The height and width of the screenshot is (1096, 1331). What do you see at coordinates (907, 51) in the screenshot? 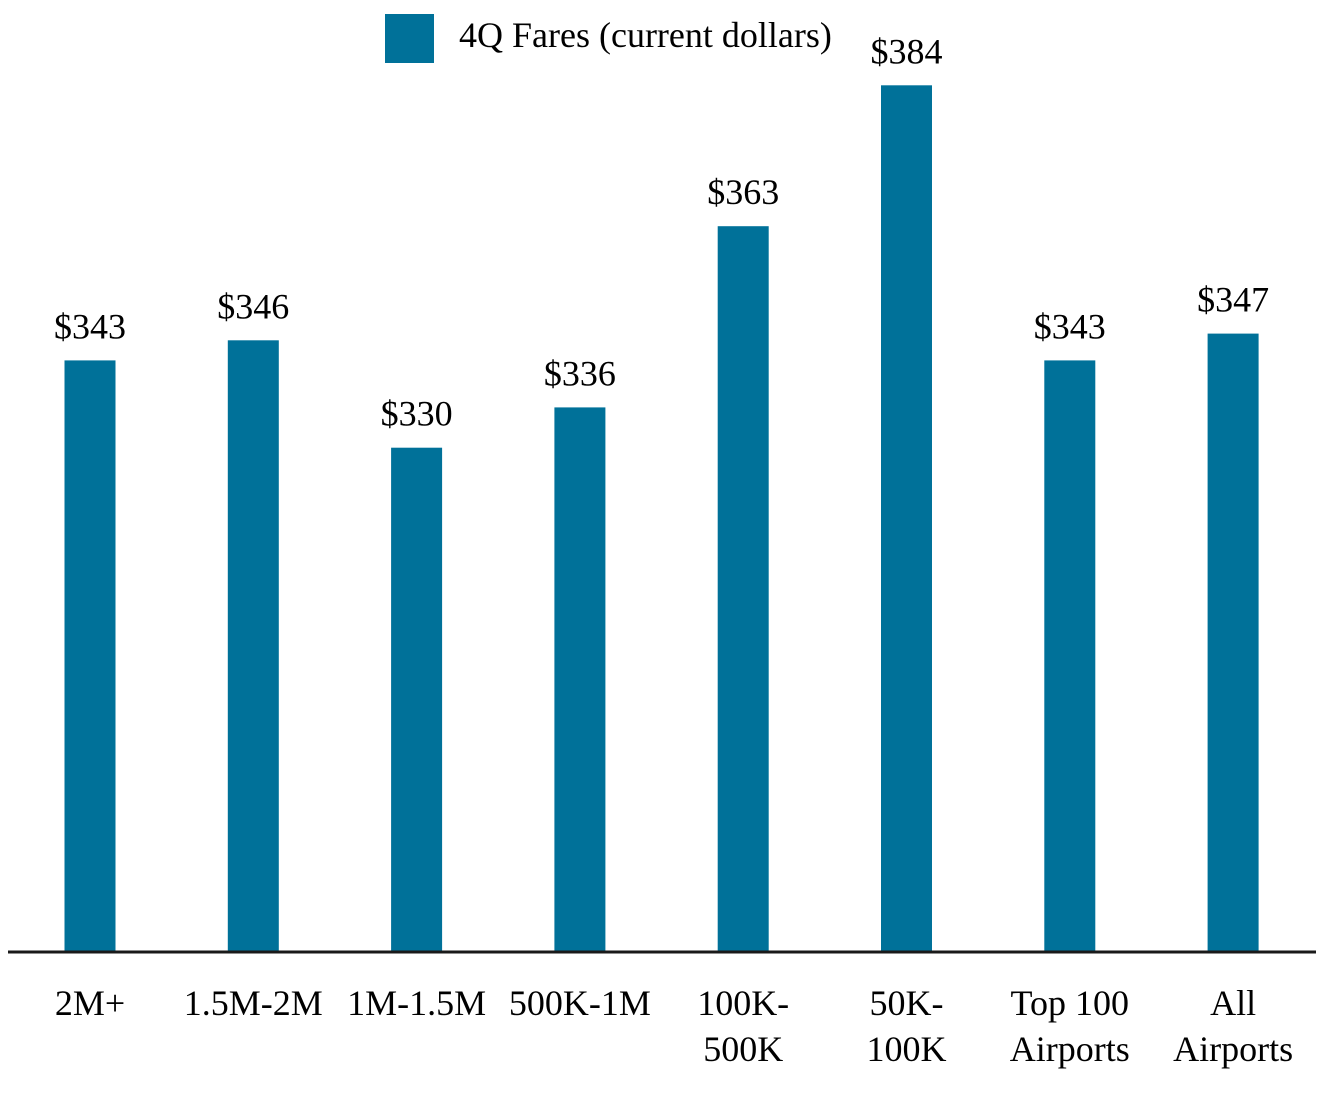
I see `data-label: $384` at bounding box center [907, 51].